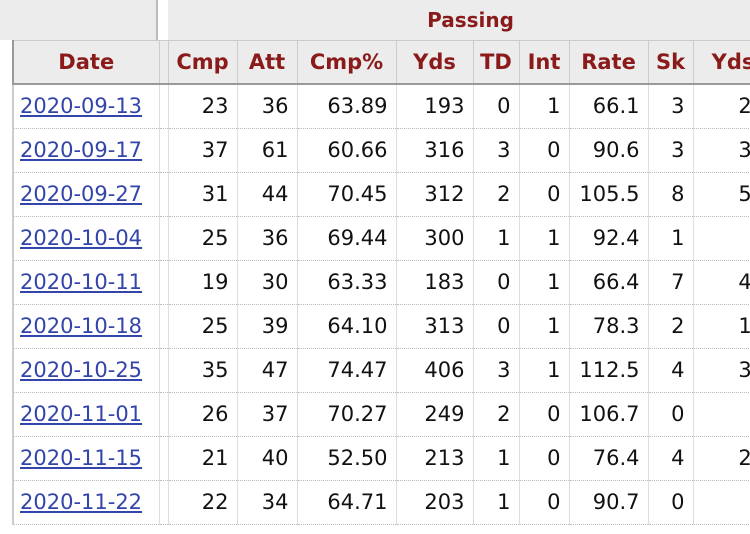 The height and width of the screenshot is (534, 750). Describe the element at coordinates (608, 238) in the screenshot. I see `stat-cell: 92.4` at that location.